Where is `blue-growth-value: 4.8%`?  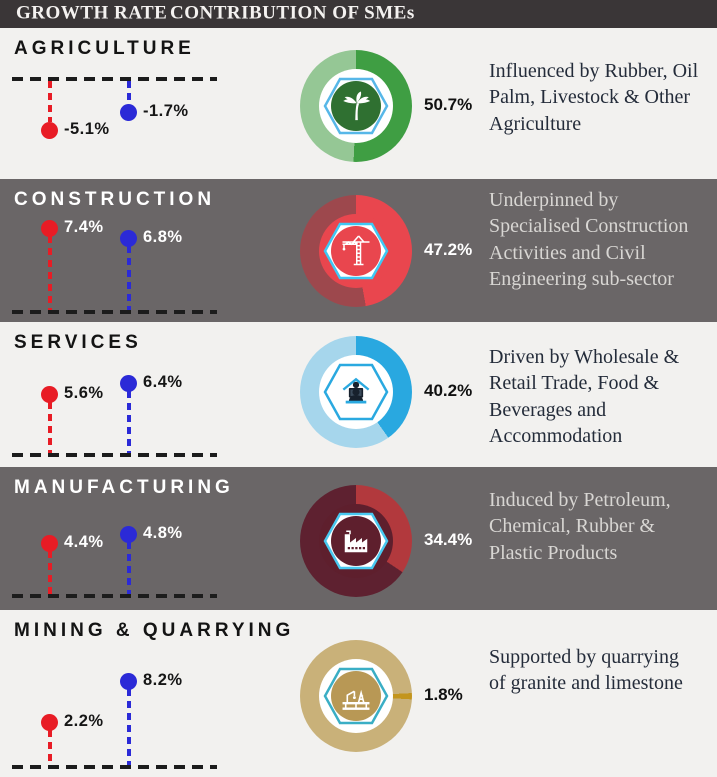 blue-growth-value: 4.8% is located at coordinates (163, 533).